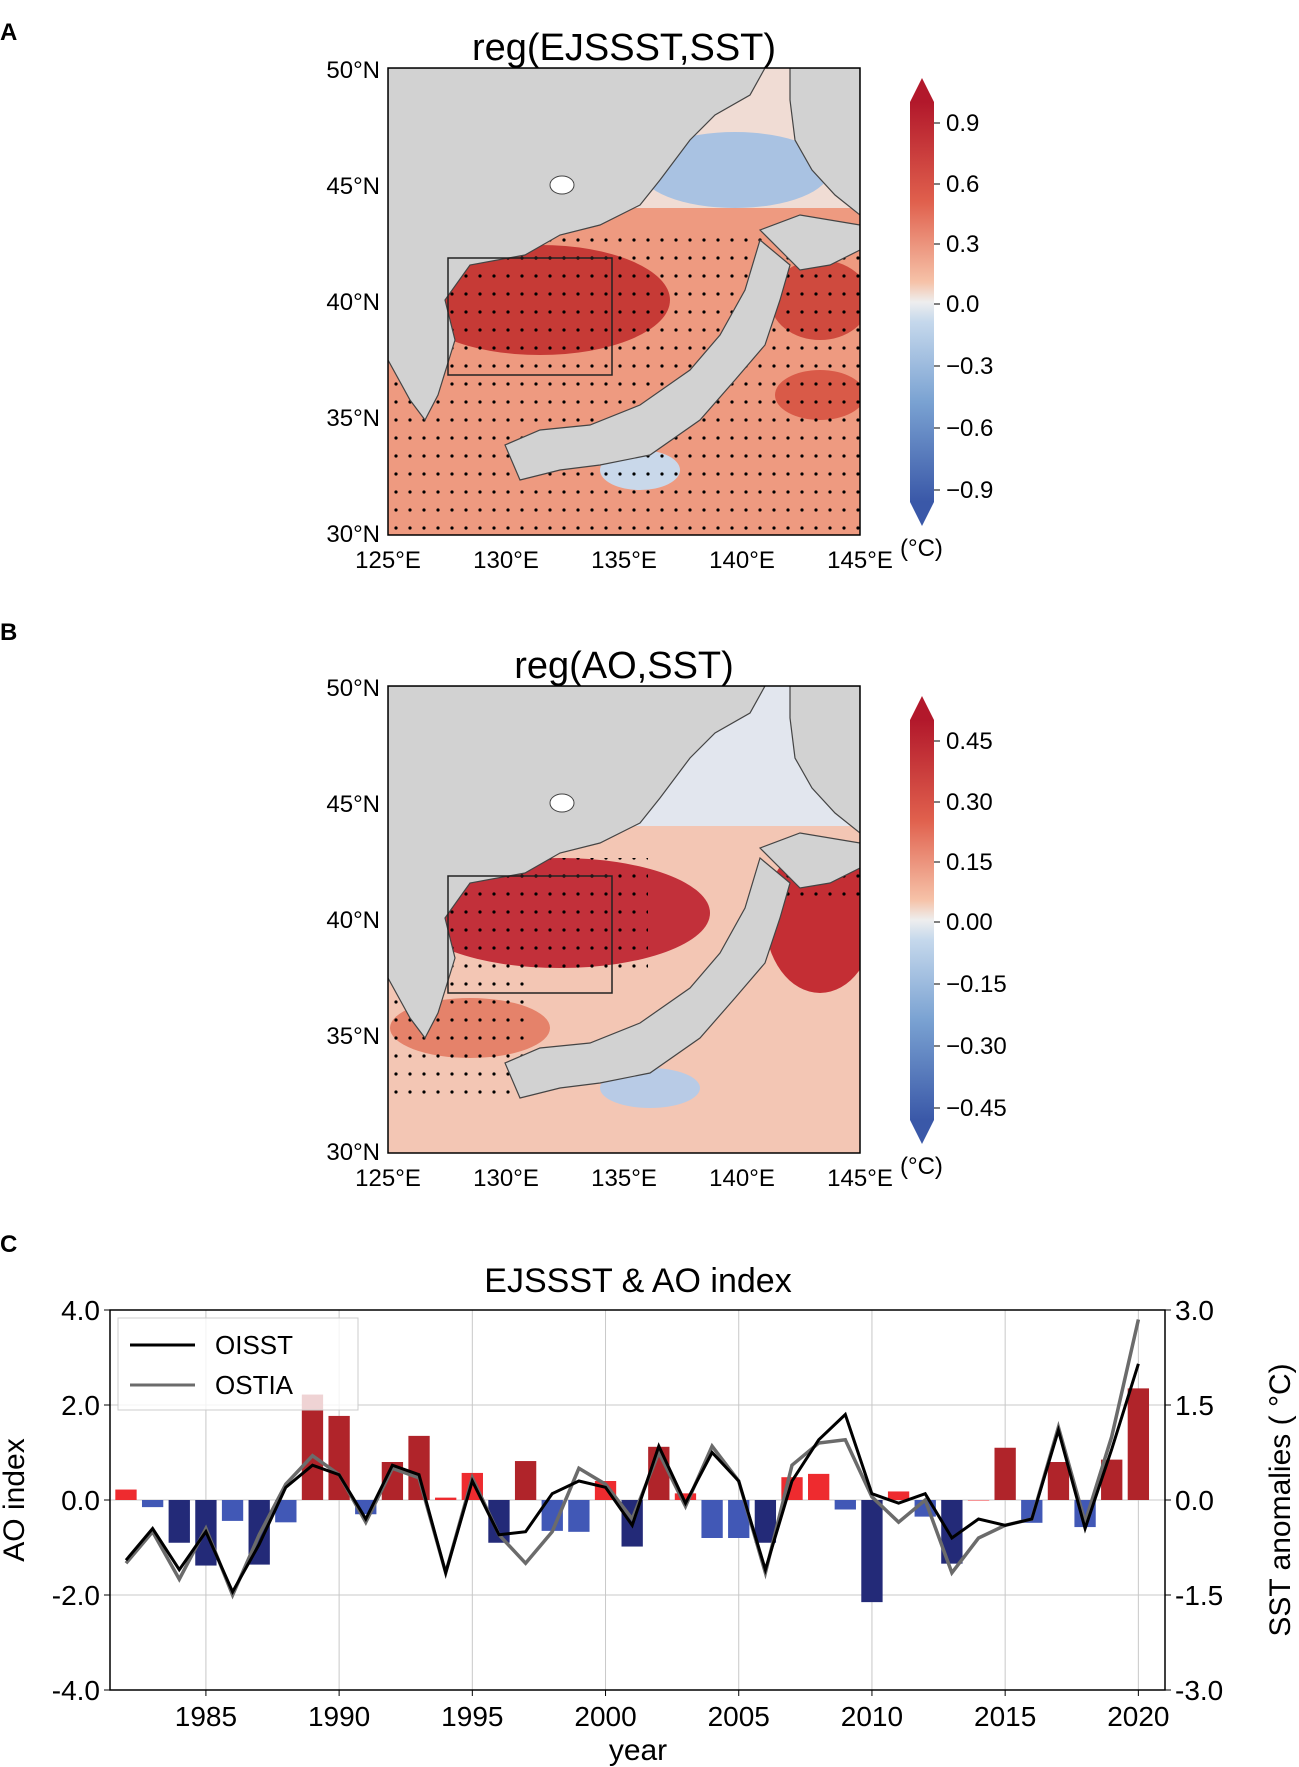  What do you see at coordinates (962, 184) in the screenshot?
I see `colorbar-tick: 0.6` at bounding box center [962, 184].